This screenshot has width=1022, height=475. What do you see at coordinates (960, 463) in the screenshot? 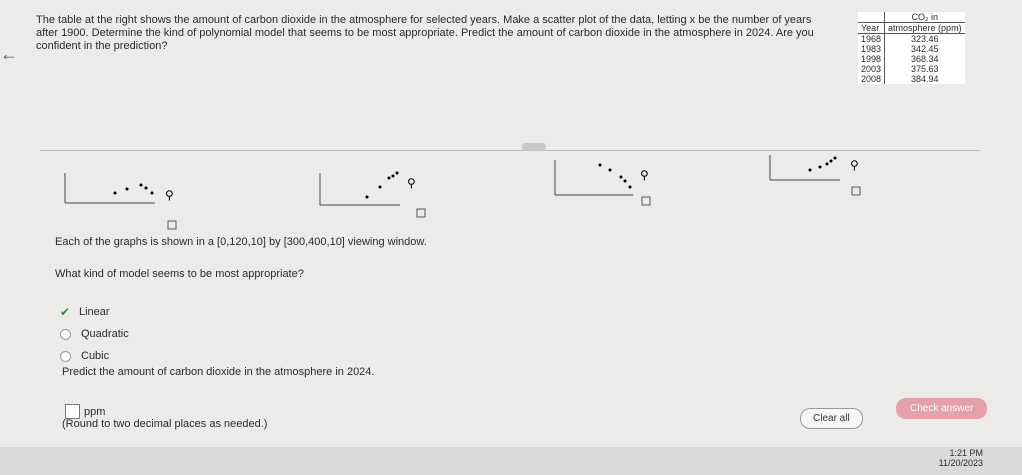
I see `date: 11/20/2023` at bounding box center [960, 463].